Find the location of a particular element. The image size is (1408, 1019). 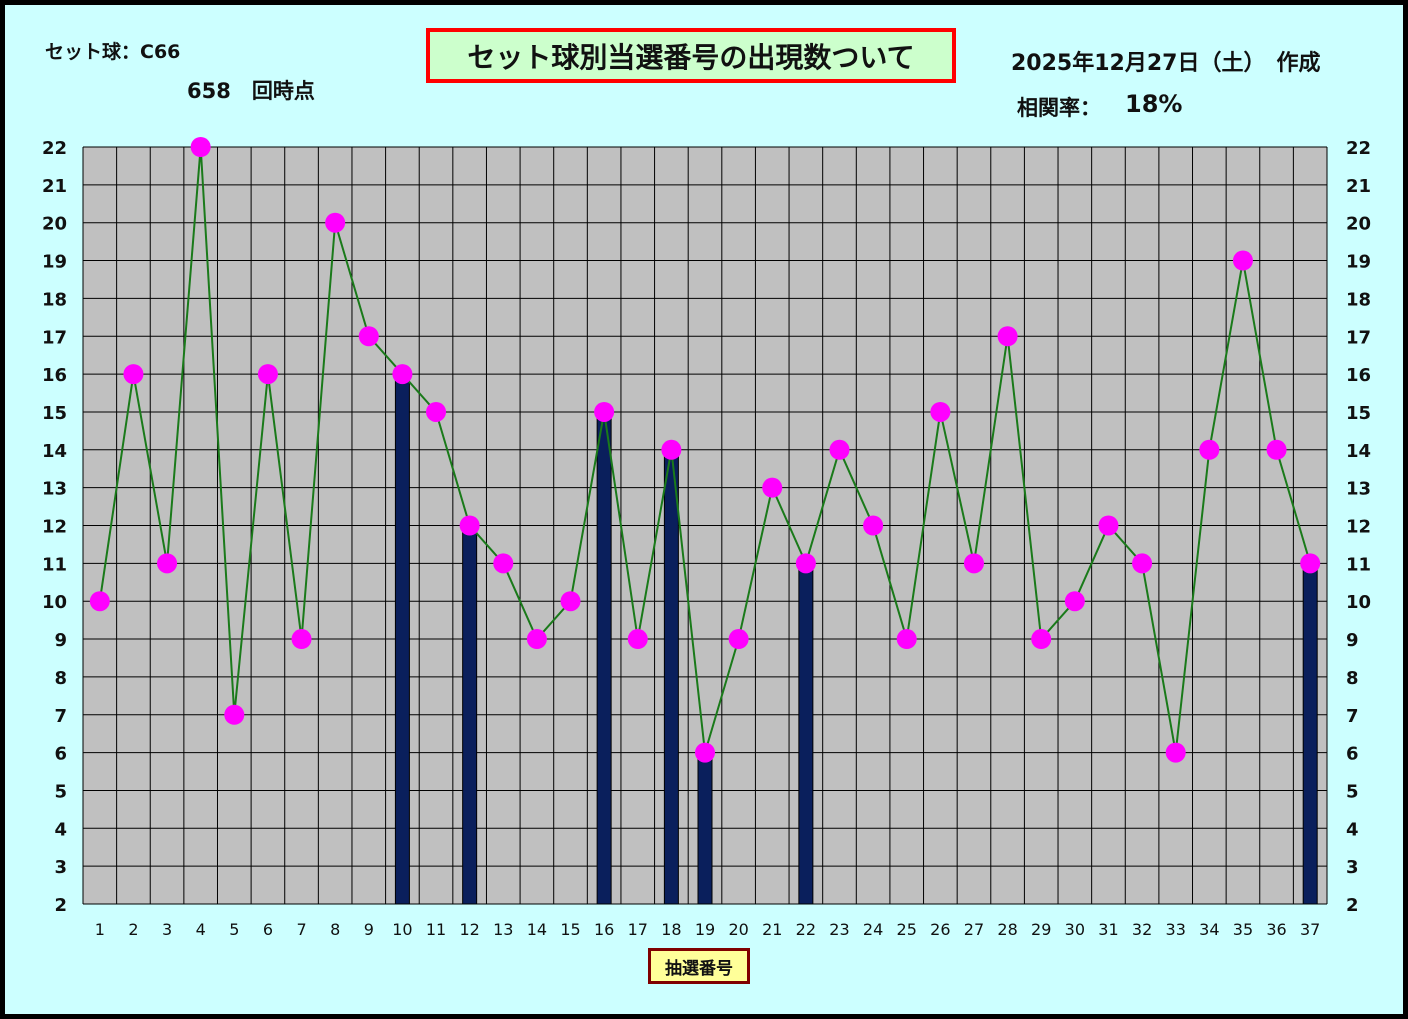

y-tick-label-left: 14 is located at coordinates (54, 451).